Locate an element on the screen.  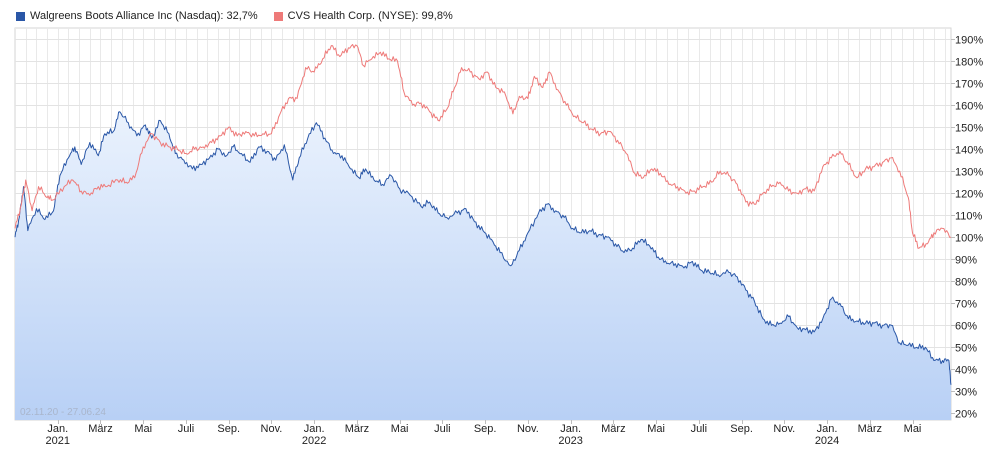
y-tick-label: 80% is located at coordinates (966, 283).